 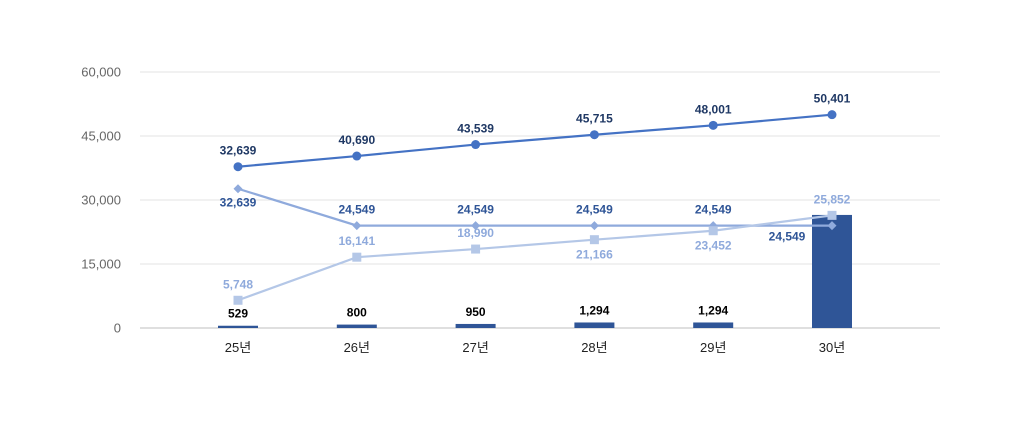 I want to click on bar-26년, so click(x=356, y=326).